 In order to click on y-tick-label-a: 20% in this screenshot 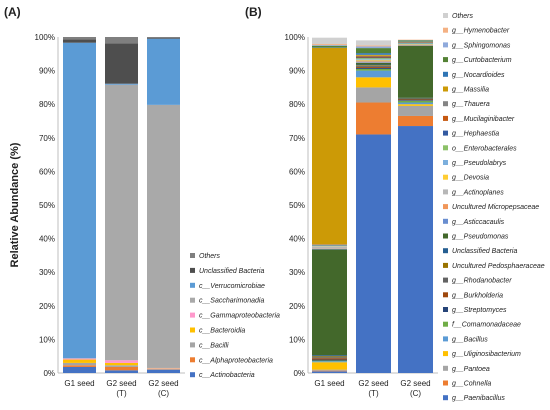, I will do `click(47, 306)`.